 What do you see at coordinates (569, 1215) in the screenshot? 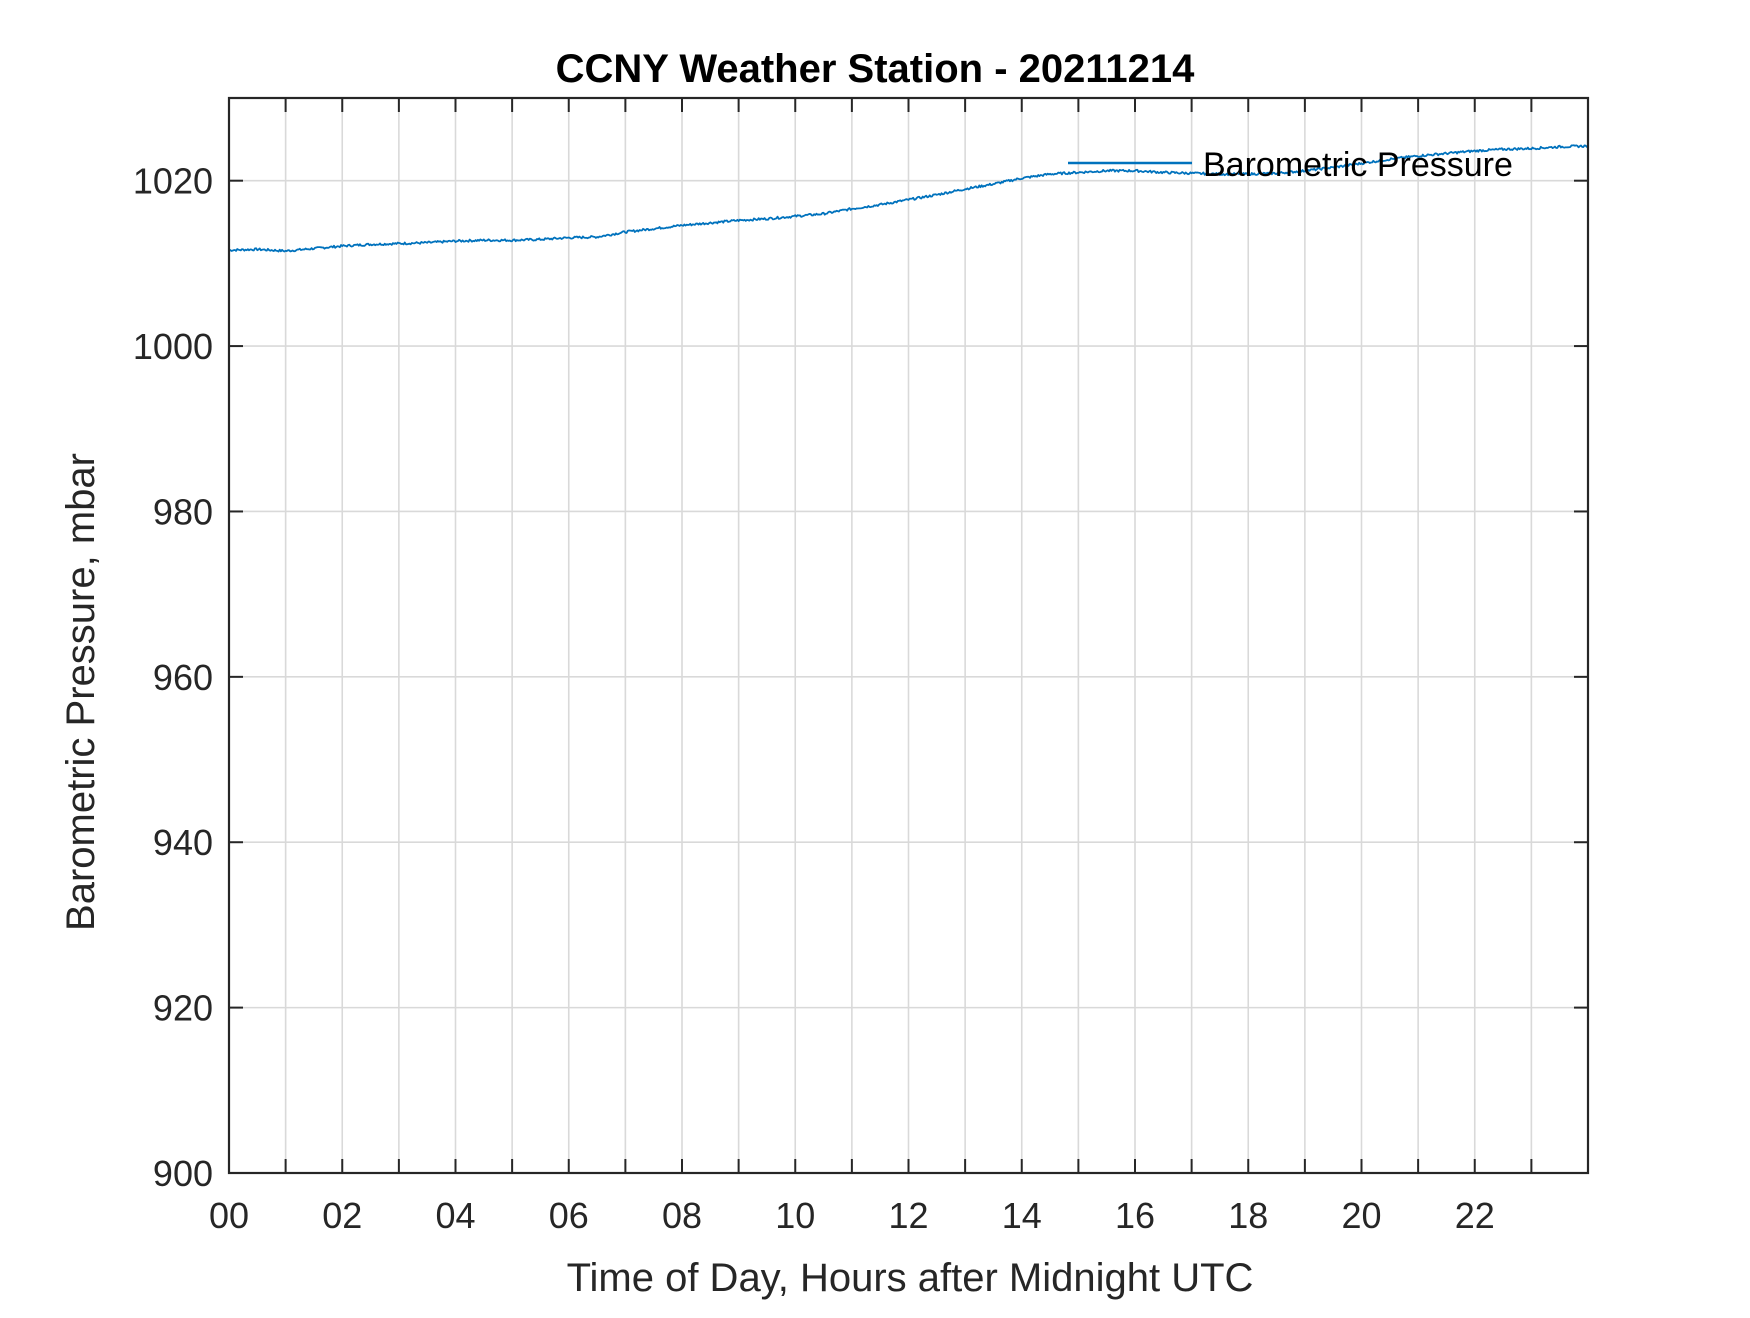
I see `x-tick-label: 06` at bounding box center [569, 1215].